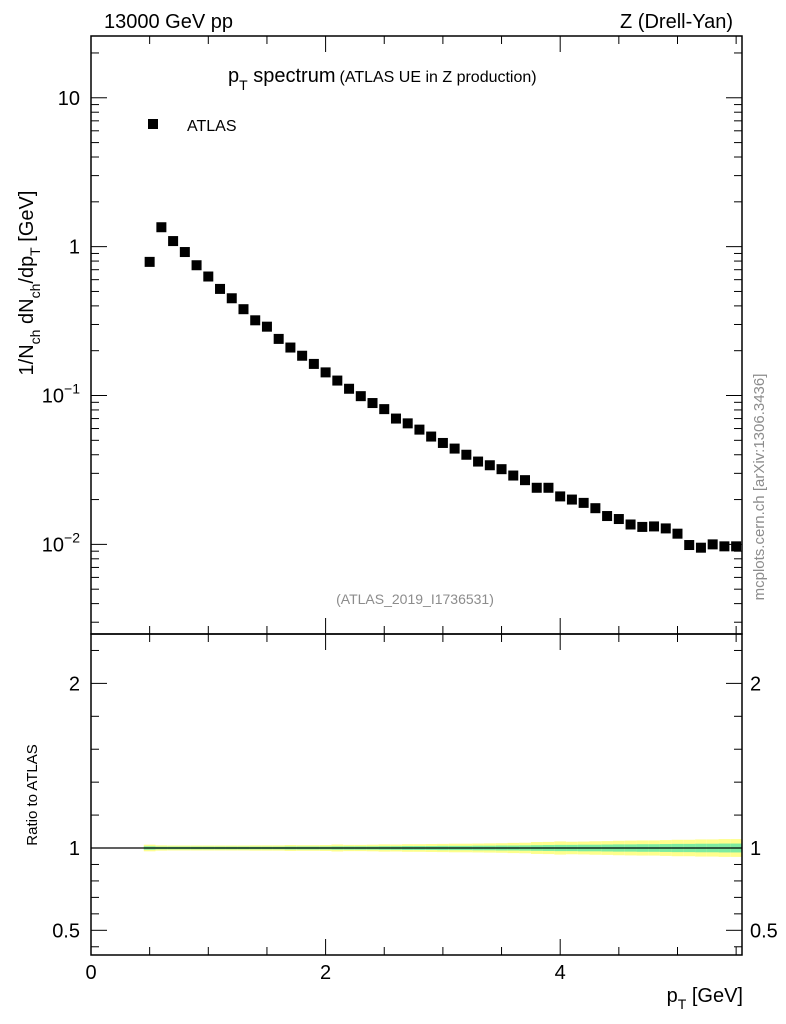 This screenshot has width=786, height=1024. I want to click on legend-entry-atlas: ATLAS, so click(212, 126).